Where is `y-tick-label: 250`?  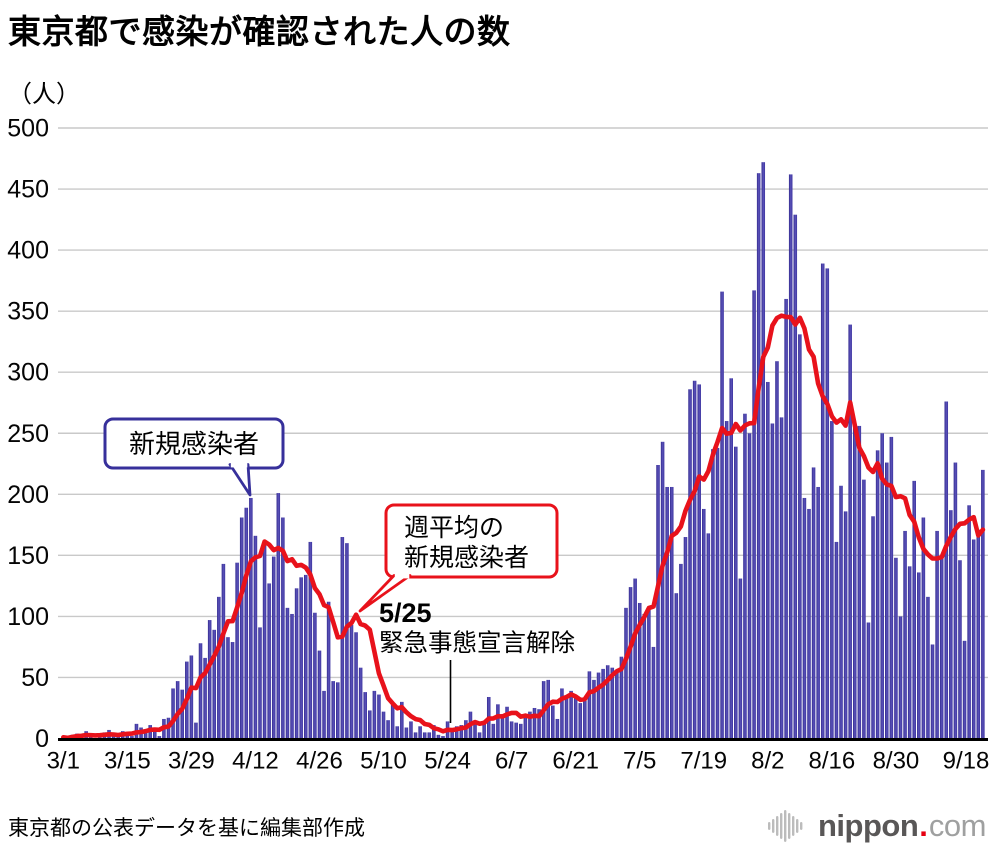 y-tick-label: 250 is located at coordinates (28, 434).